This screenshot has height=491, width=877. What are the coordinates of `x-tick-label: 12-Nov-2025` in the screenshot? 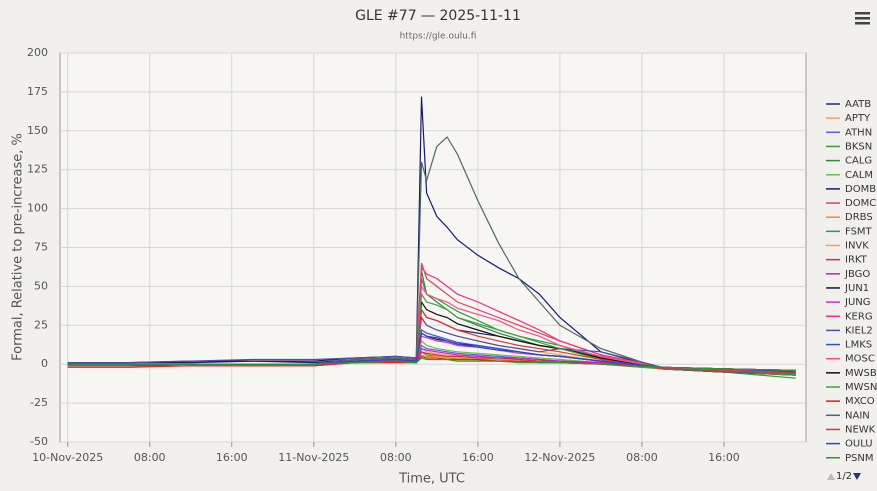 It's located at (559, 457).